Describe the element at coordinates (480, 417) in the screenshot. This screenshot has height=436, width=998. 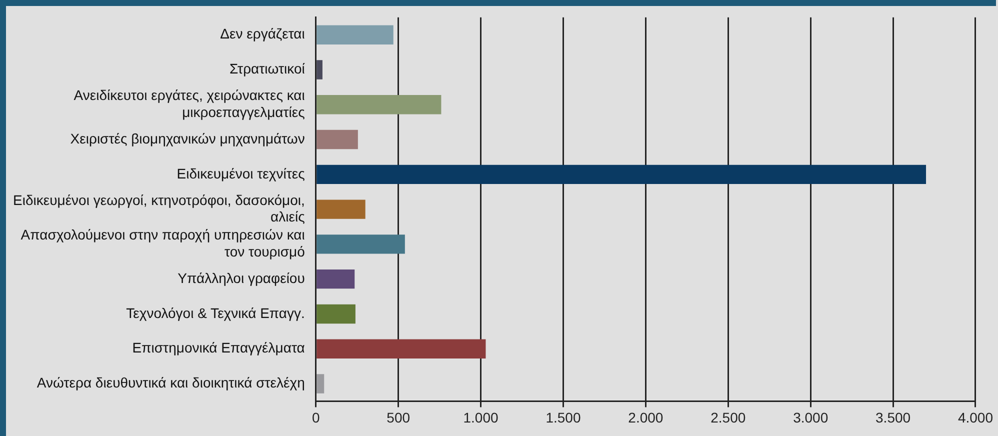
I see `x-tick-label: 1.000` at that location.